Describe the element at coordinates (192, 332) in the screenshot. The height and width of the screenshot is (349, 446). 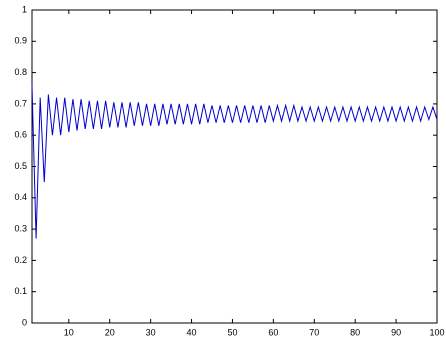
I see `x-tick-label: 40` at that location.